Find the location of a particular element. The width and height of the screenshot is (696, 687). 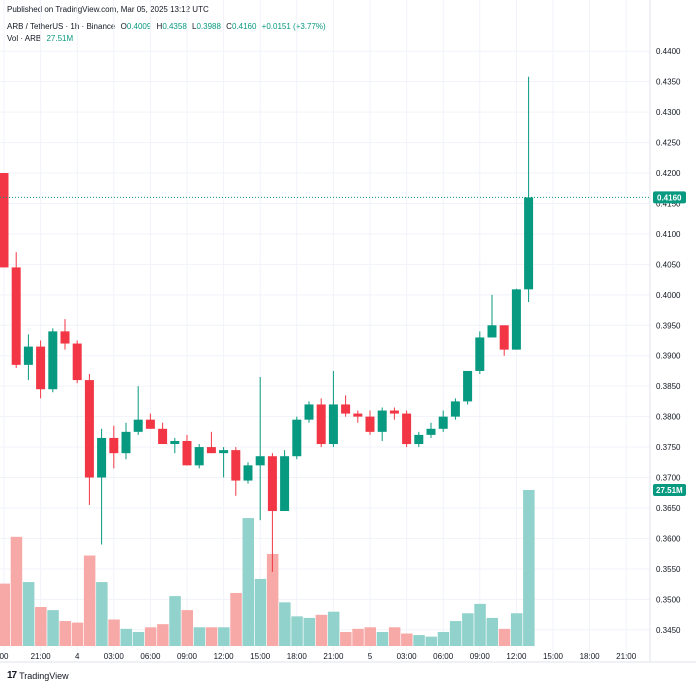

price-tick-label: 0.4350 is located at coordinates (668, 82).